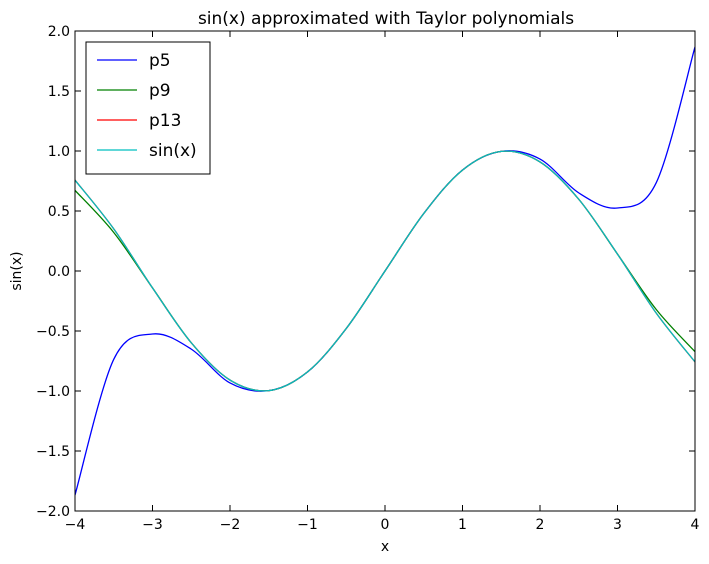  Describe the element at coordinates (17, 270) in the screenshot. I see `y-axis-label: sin(x)` at that location.